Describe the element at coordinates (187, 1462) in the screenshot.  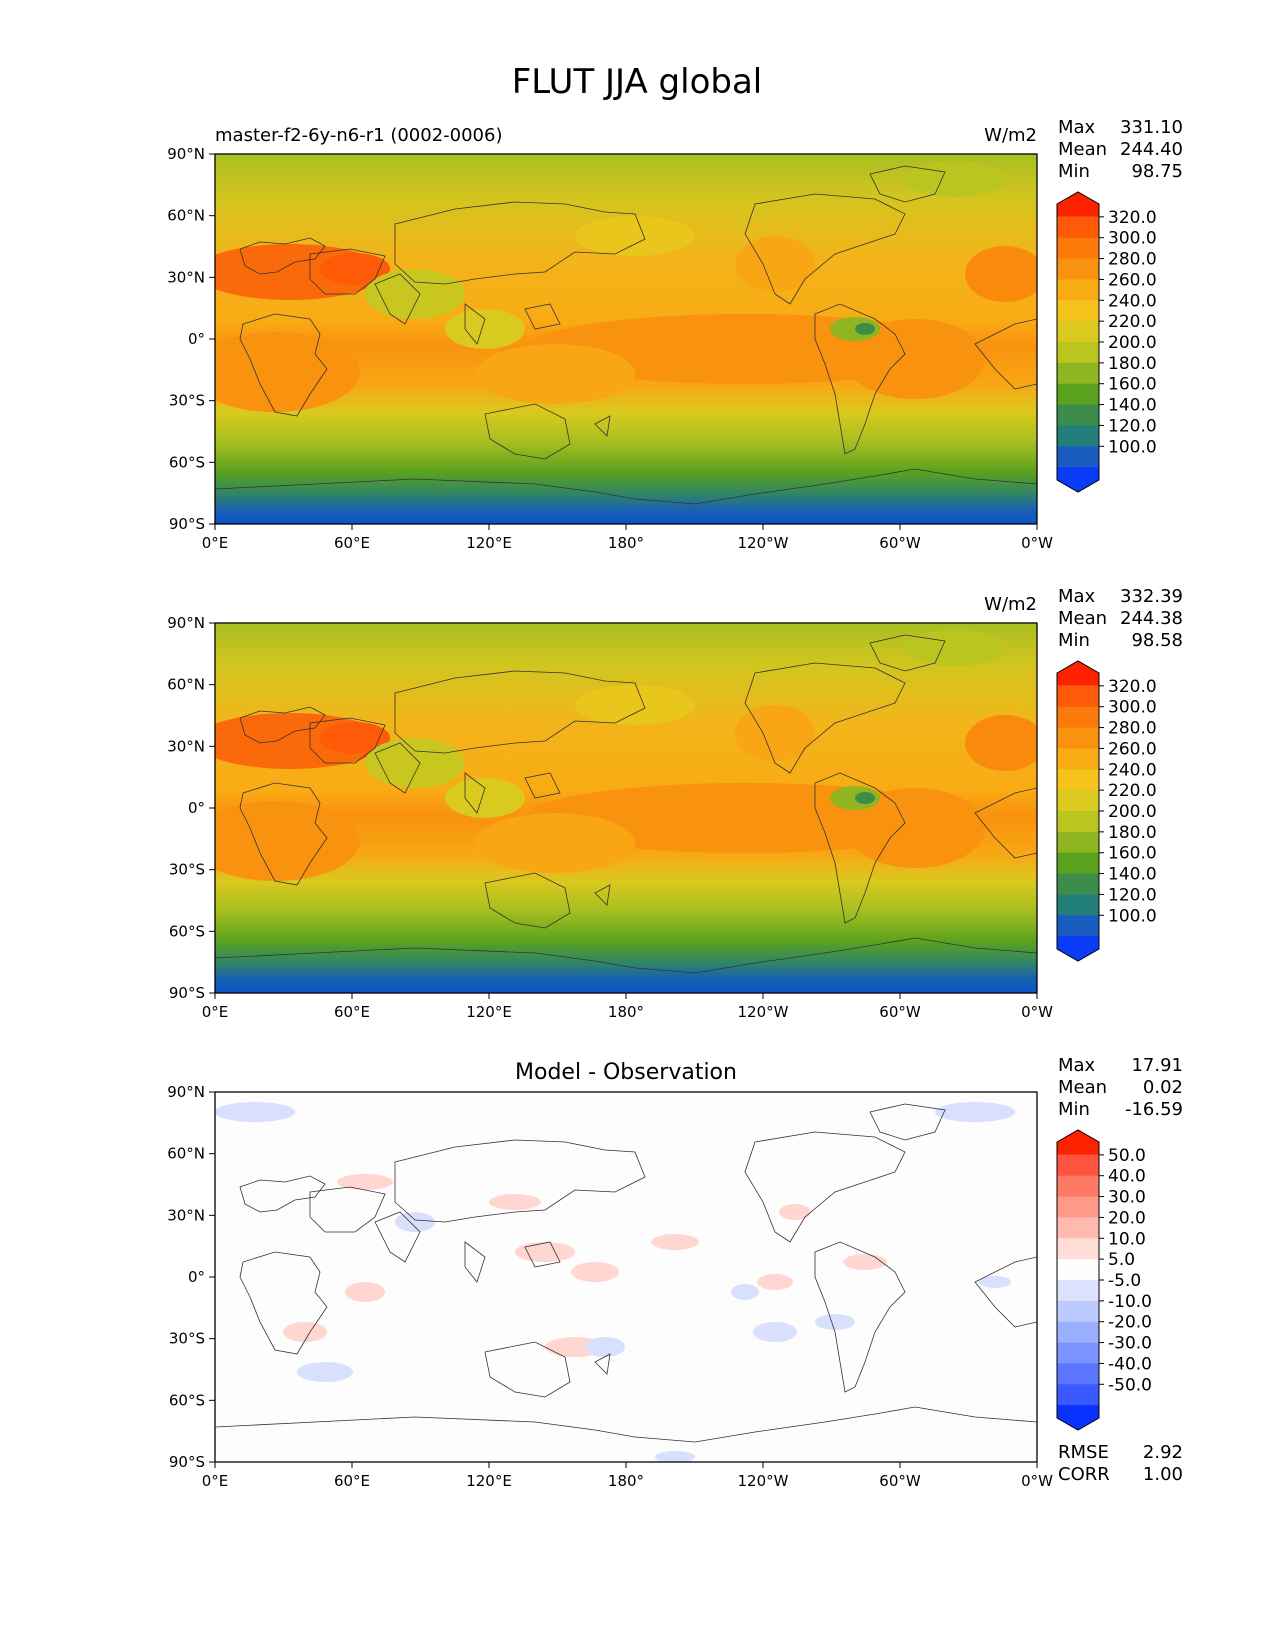
I see `lat-tick-label: 90°S` at that location.